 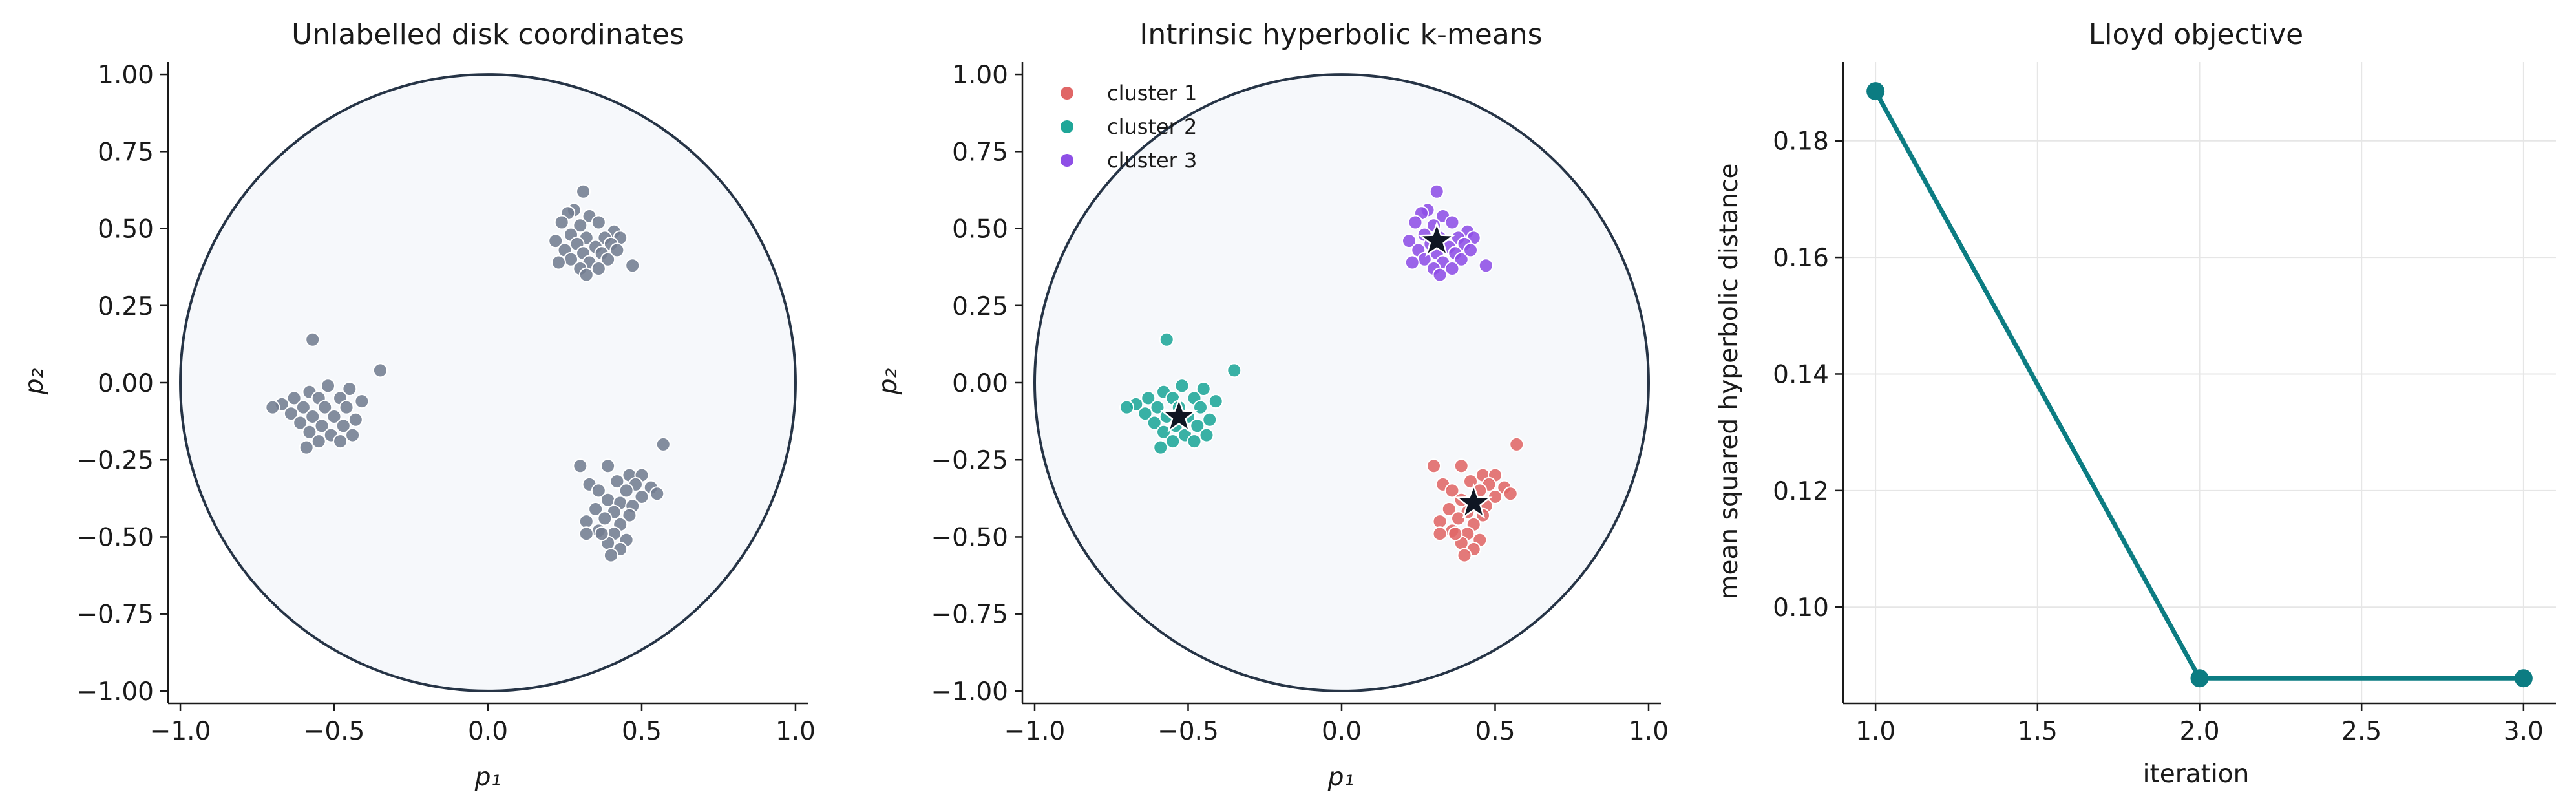 What do you see at coordinates (1801, 141) in the screenshot?
I see `y-tick-label: 0.18` at bounding box center [1801, 141].